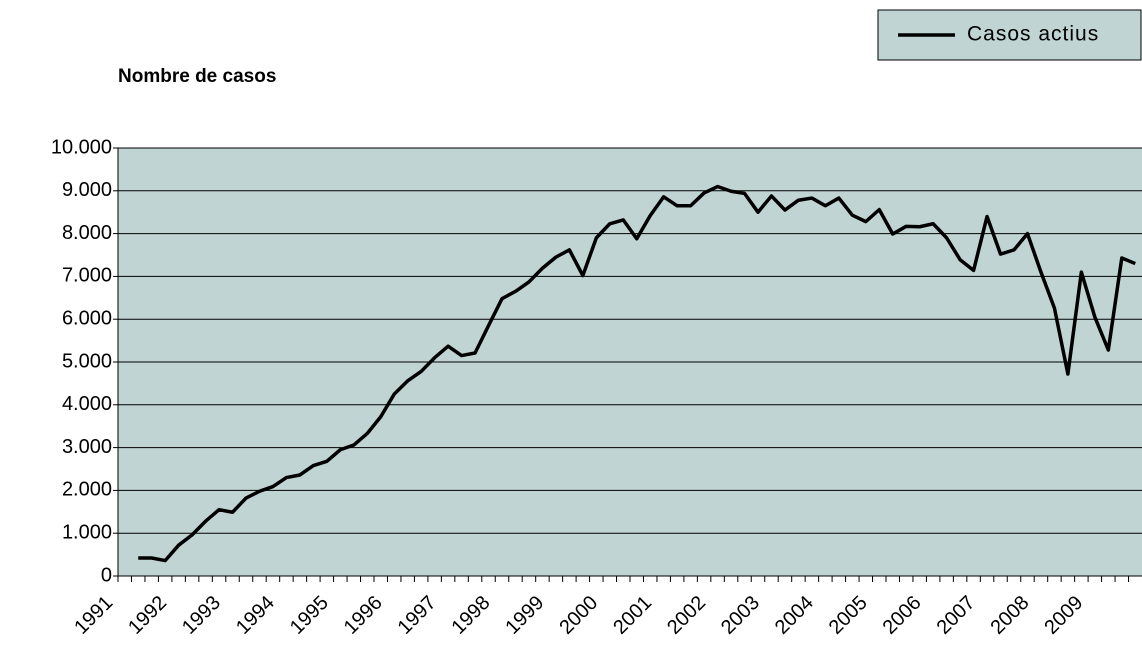 The image size is (1142, 666). Describe the element at coordinates (93, 615) in the screenshot. I see `x-tick-label: 1991` at that location.